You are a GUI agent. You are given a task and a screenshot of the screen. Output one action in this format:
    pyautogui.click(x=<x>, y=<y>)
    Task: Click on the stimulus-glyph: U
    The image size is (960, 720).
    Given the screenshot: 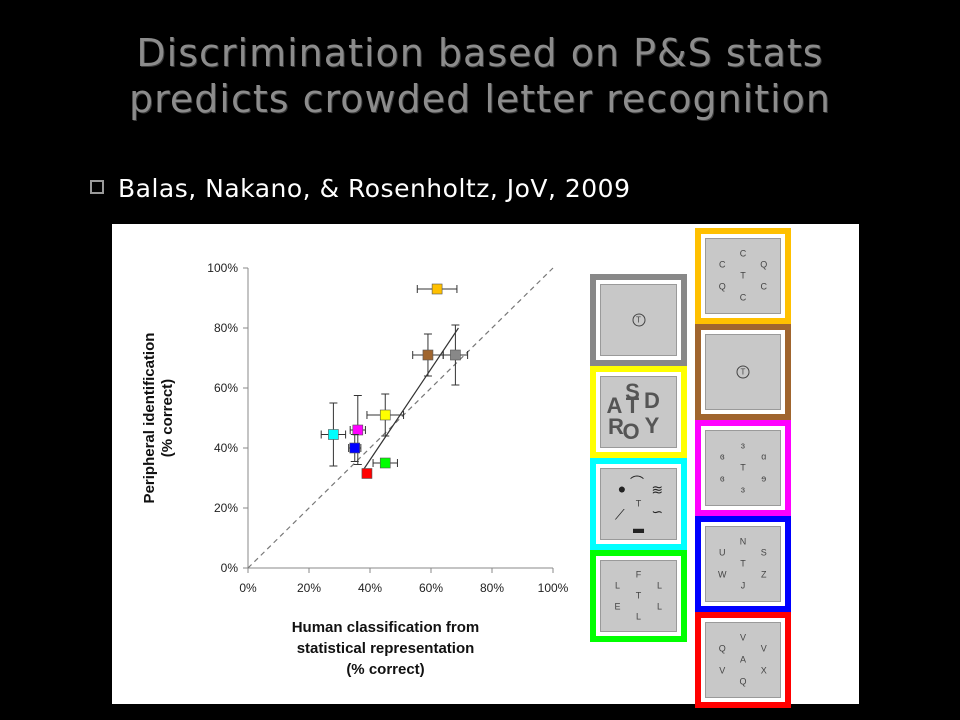 What is the action you would take?
    pyautogui.click(x=722, y=552)
    